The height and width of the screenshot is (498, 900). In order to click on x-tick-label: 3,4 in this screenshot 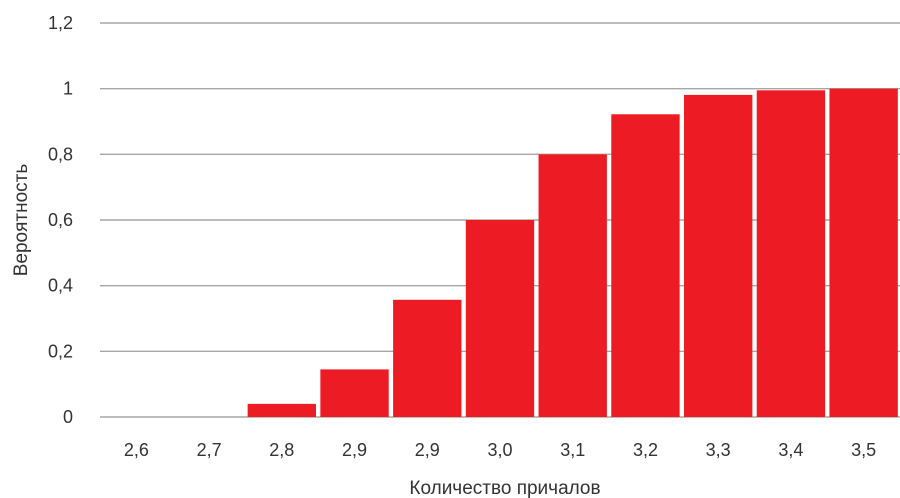, I will do `click(790, 450)`.